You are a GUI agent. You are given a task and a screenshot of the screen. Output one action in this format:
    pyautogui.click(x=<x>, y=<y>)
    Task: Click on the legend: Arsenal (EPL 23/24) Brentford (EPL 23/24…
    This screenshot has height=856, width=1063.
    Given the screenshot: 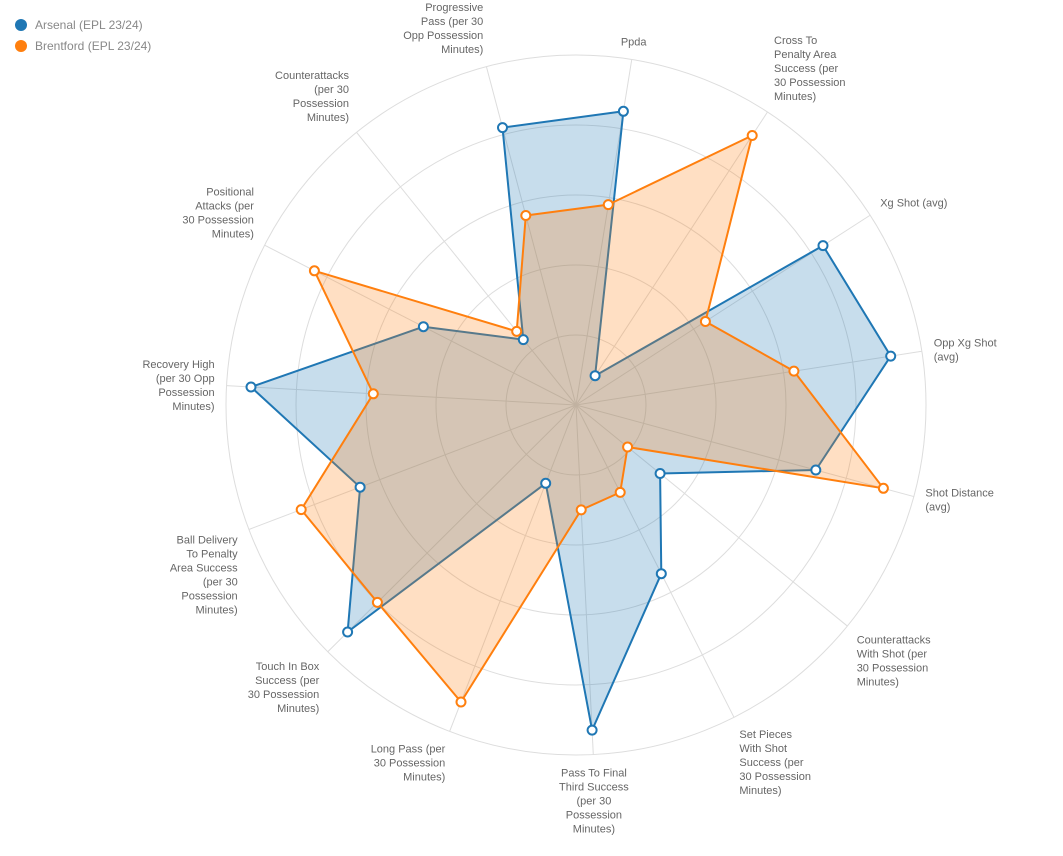 What is the action you would take?
    pyautogui.click(x=83, y=35)
    